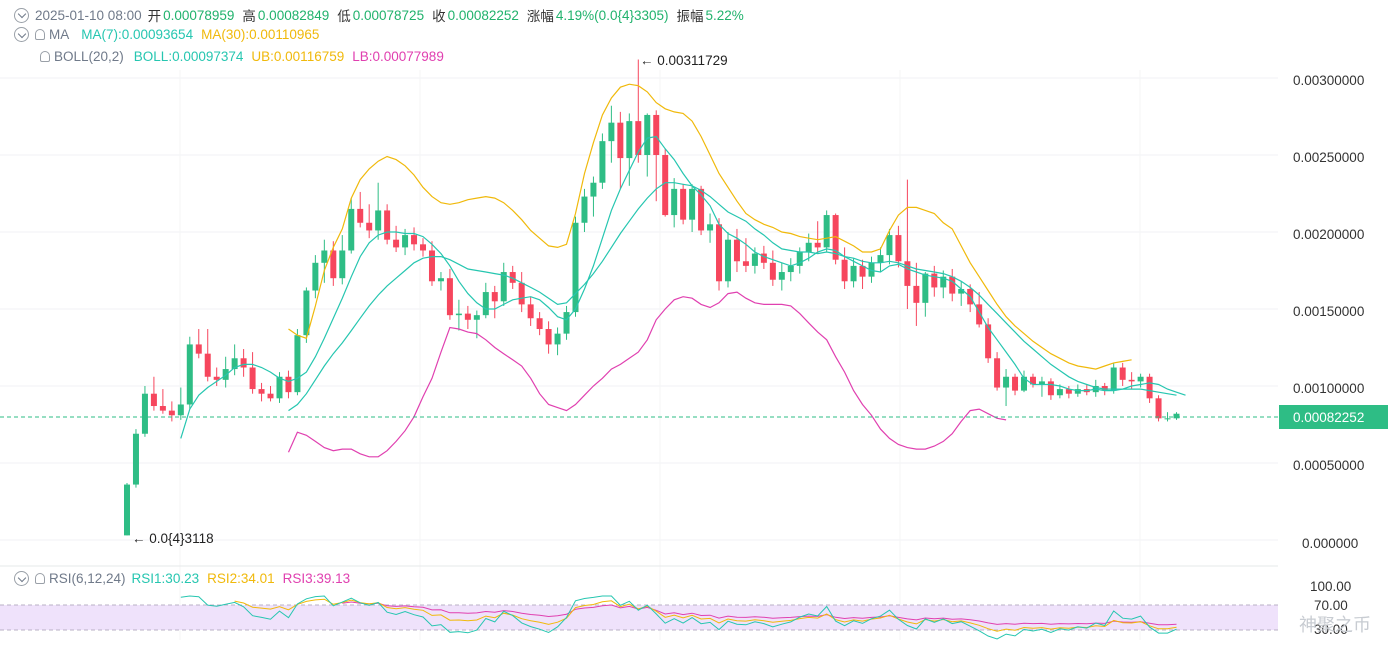 This screenshot has width=1391, height=645. What do you see at coordinates (1330, 586) in the screenshot?
I see `rsi-tick: 100.00` at bounding box center [1330, 586].